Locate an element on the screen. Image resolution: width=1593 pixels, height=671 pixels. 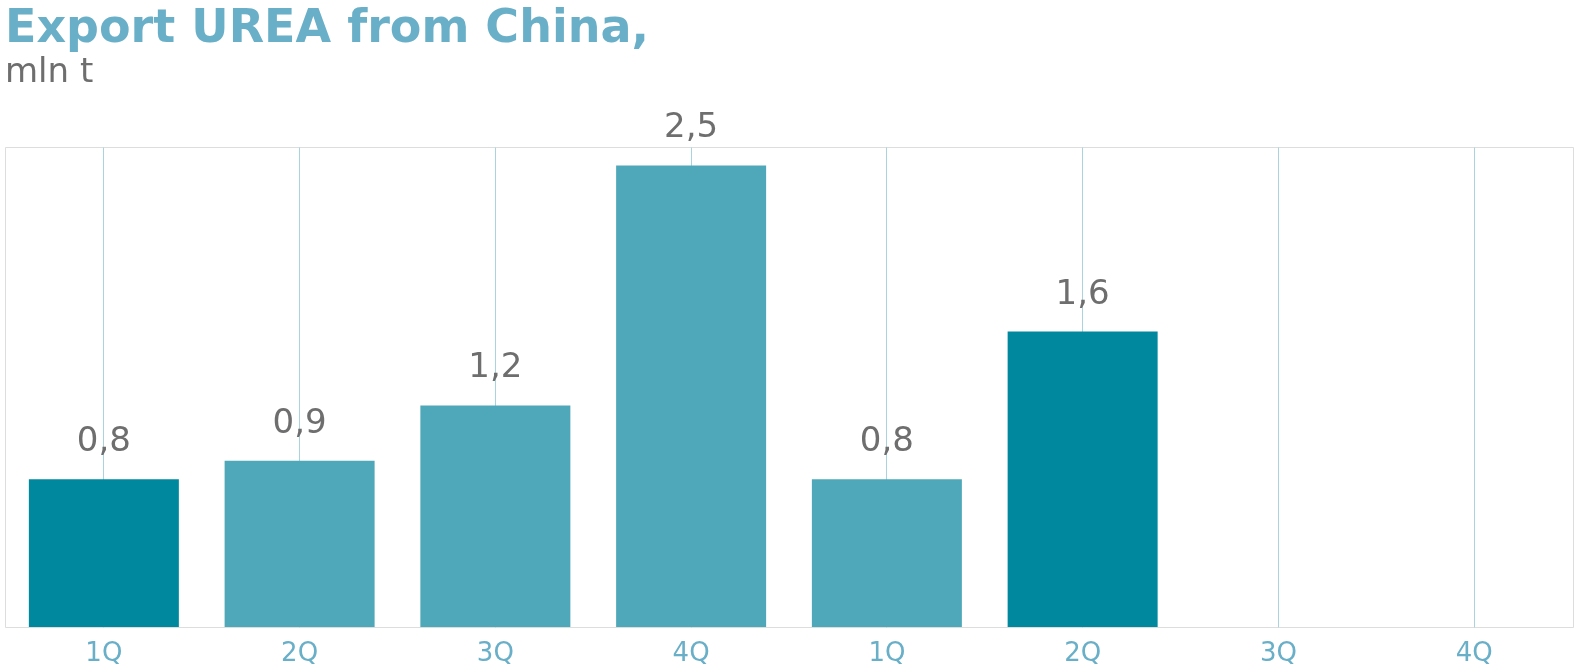
chart-title: Export UREA from China, is located at coordinates (327, 27).